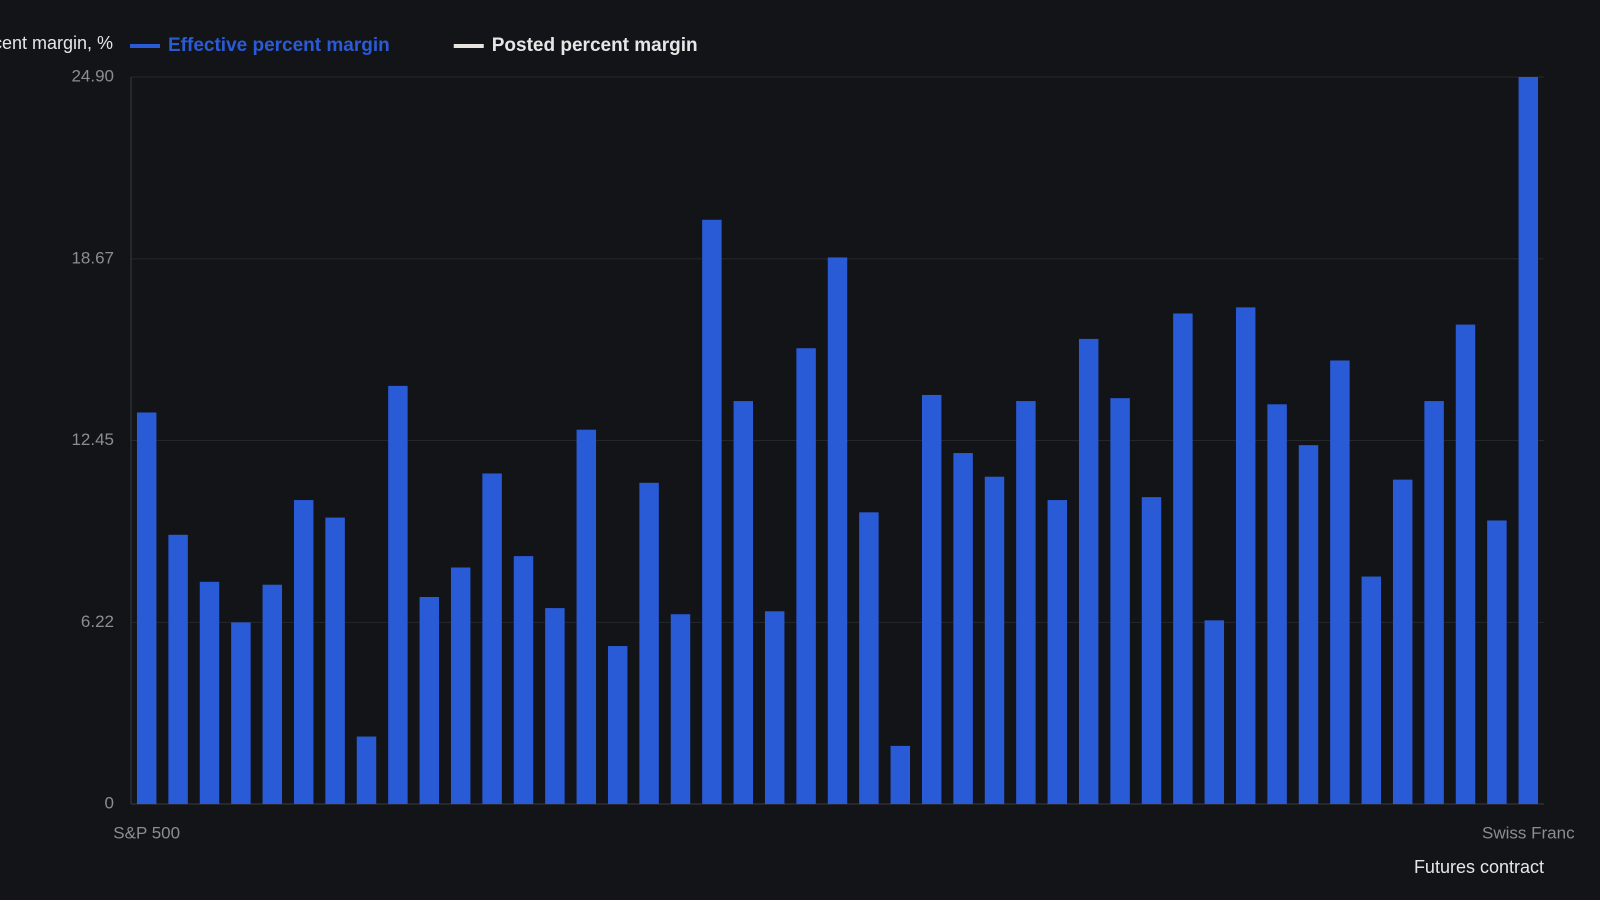  Describe the element at coordinates (1479, 867) in the screenshot. I see `x-axis-title: Futures contract` at that location.